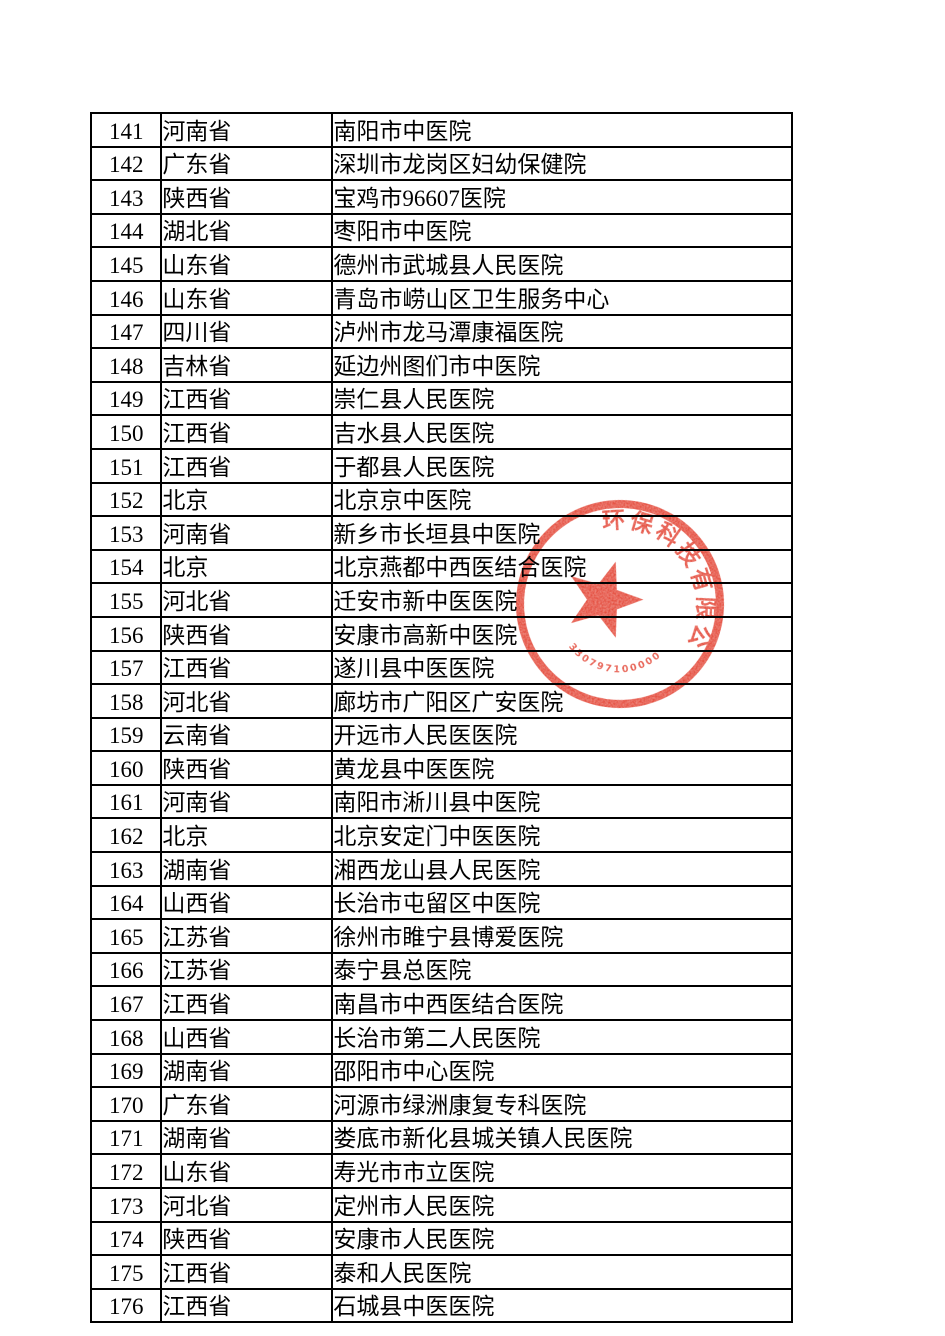  Describe the element at coordinates (441, 566) in the screenshot. I see `table-row: 154 北京 北京燕都中西医结合医院` at that location.